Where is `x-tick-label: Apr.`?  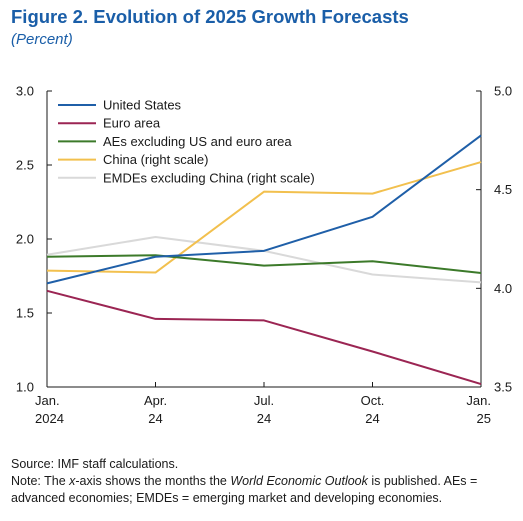 x-tick-label: Apr. is located at coordinates (155, 400).